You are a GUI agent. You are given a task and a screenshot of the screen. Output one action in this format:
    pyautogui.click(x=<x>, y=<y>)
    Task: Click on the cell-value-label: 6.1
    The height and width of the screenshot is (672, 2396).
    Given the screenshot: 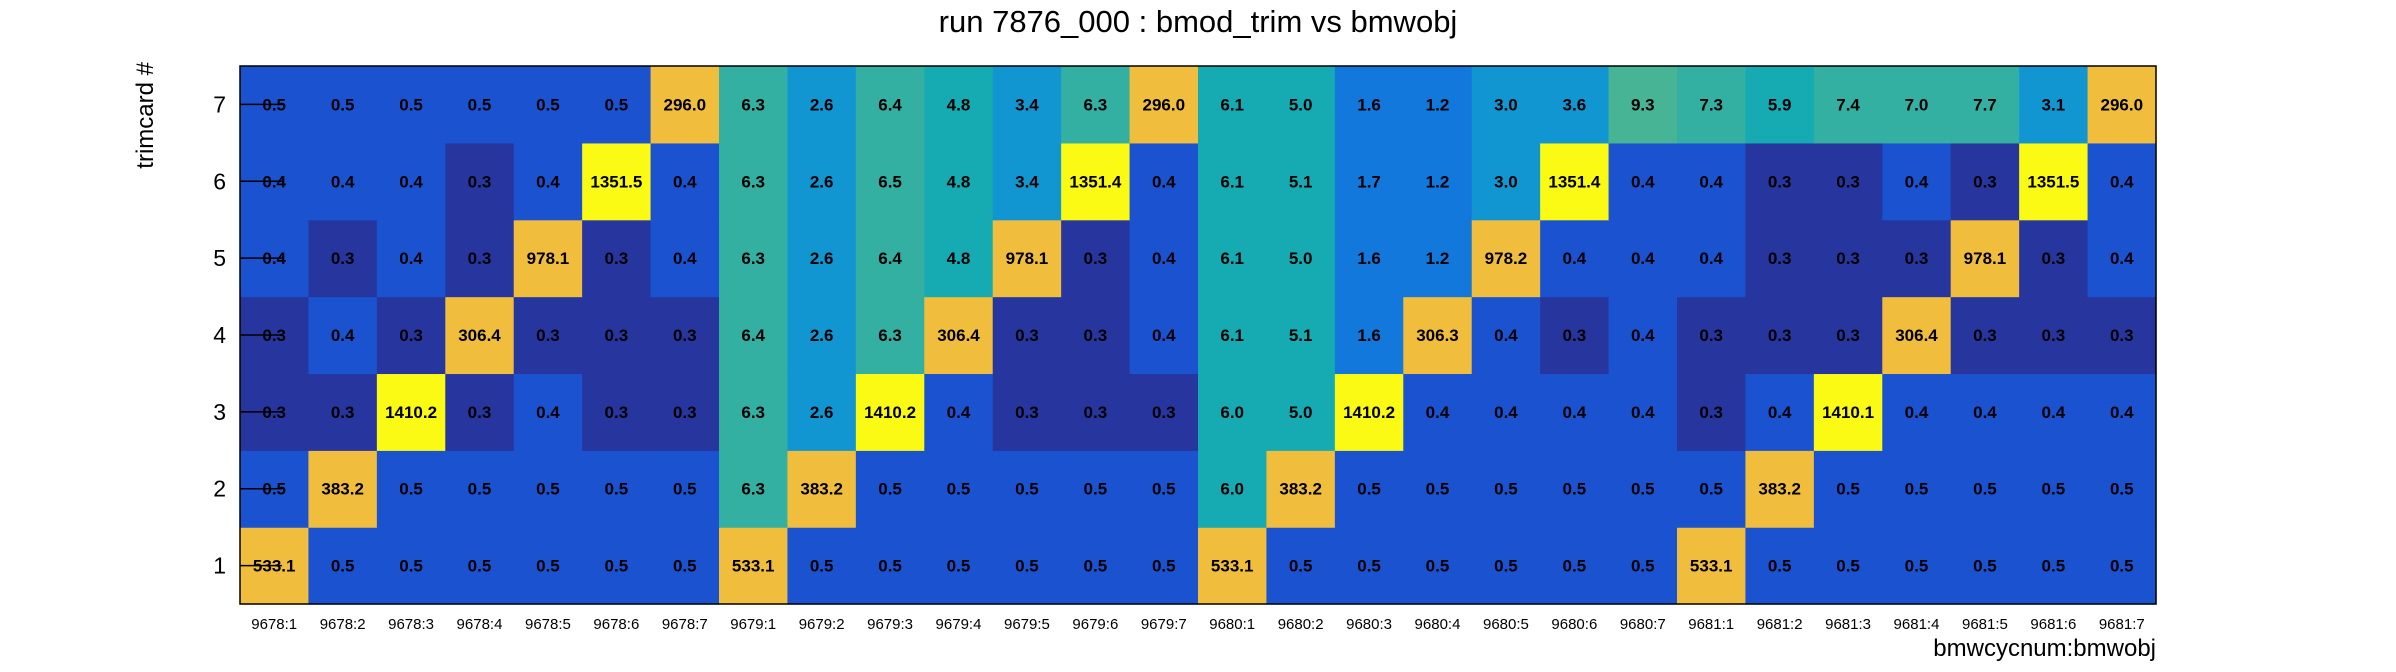 What is the action you would take?
    pyautogui.click(x=1232, y=181)
    